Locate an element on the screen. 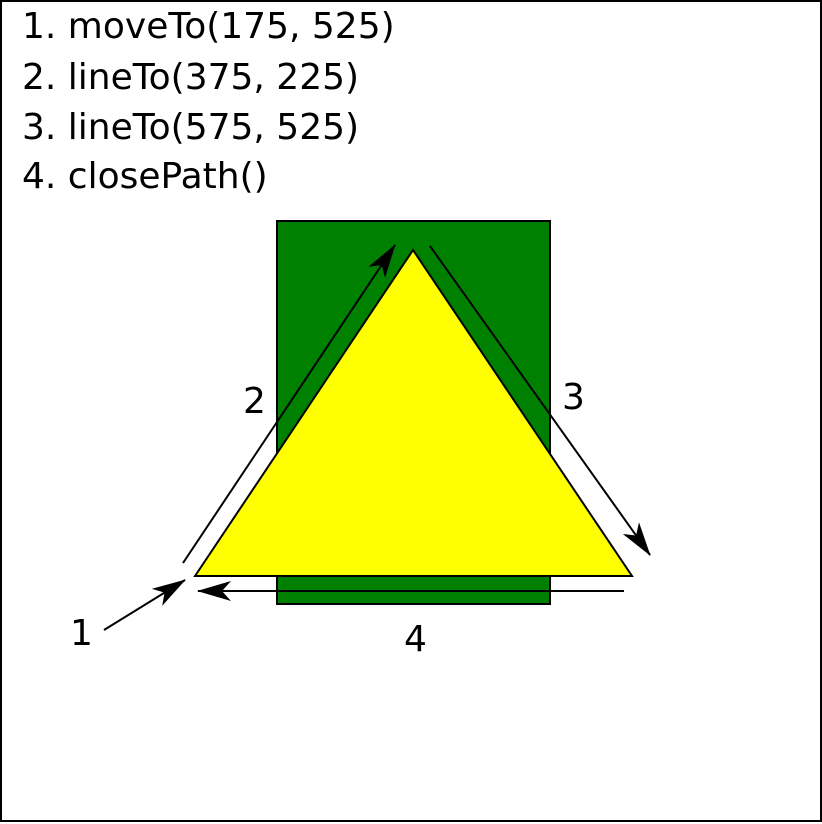 The height and width of the screenshot is (824, 822). label-2: 2 is located at coordinates (254, 401).